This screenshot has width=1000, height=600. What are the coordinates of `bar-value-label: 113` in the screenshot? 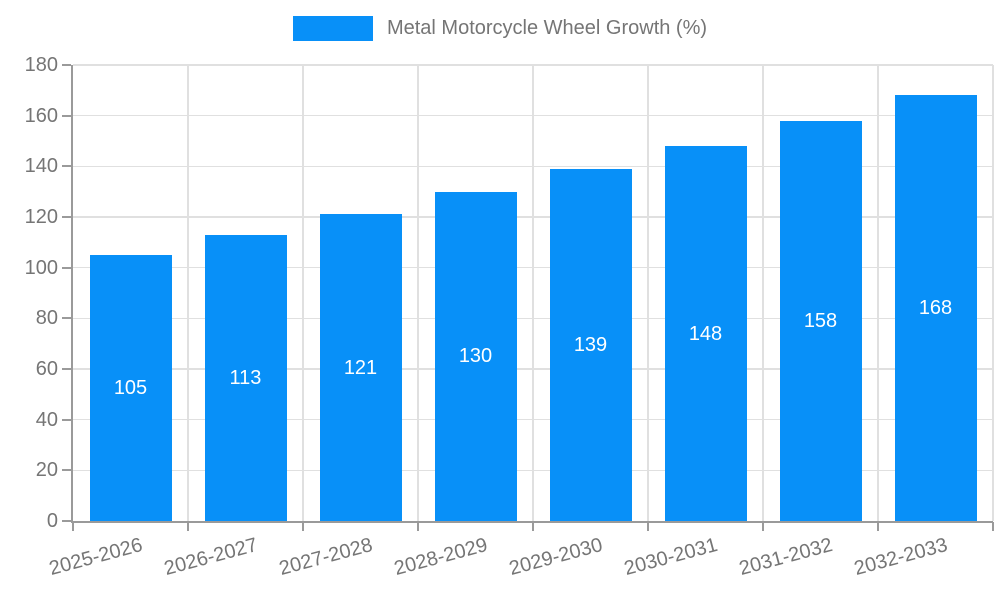 It's located at (245, 377).